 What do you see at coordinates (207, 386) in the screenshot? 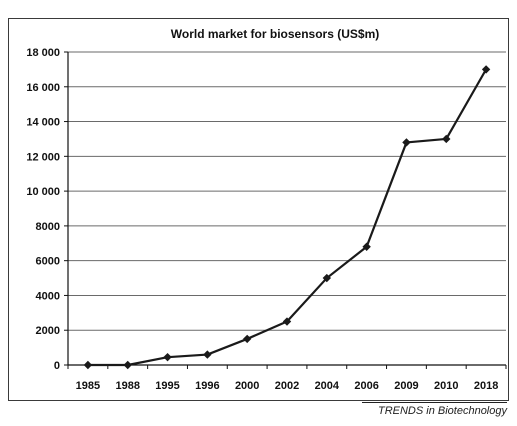
I see `x-tick-label: 1996` at bounding box center [207, 386].